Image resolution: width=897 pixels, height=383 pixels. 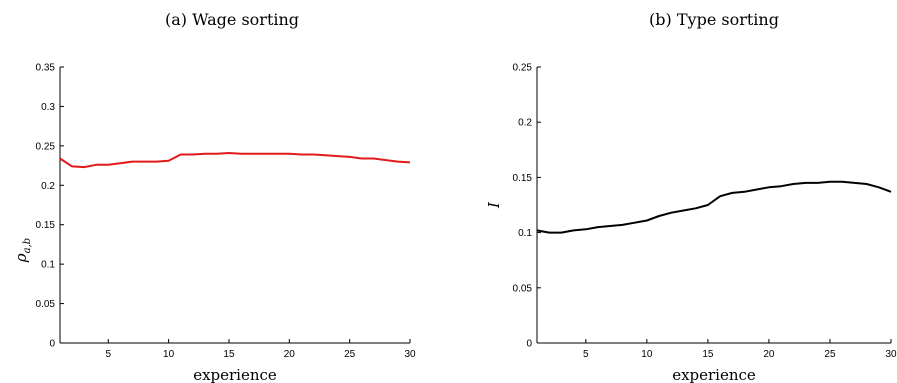 I want to click on y-tick-label: 0.3, so click(x=48, y=107).